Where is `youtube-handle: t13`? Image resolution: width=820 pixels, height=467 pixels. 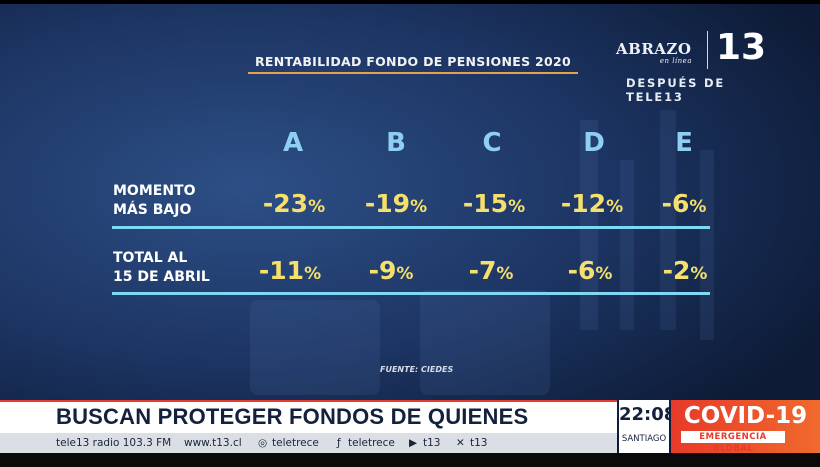
youtube-handle: t13 is located at coordinates (432, 443).